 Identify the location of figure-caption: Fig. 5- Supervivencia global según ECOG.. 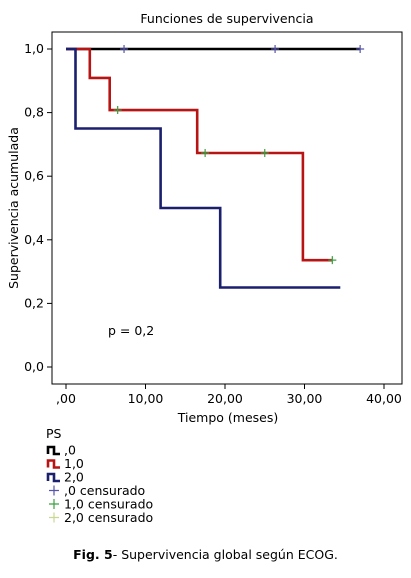
(205, 554).